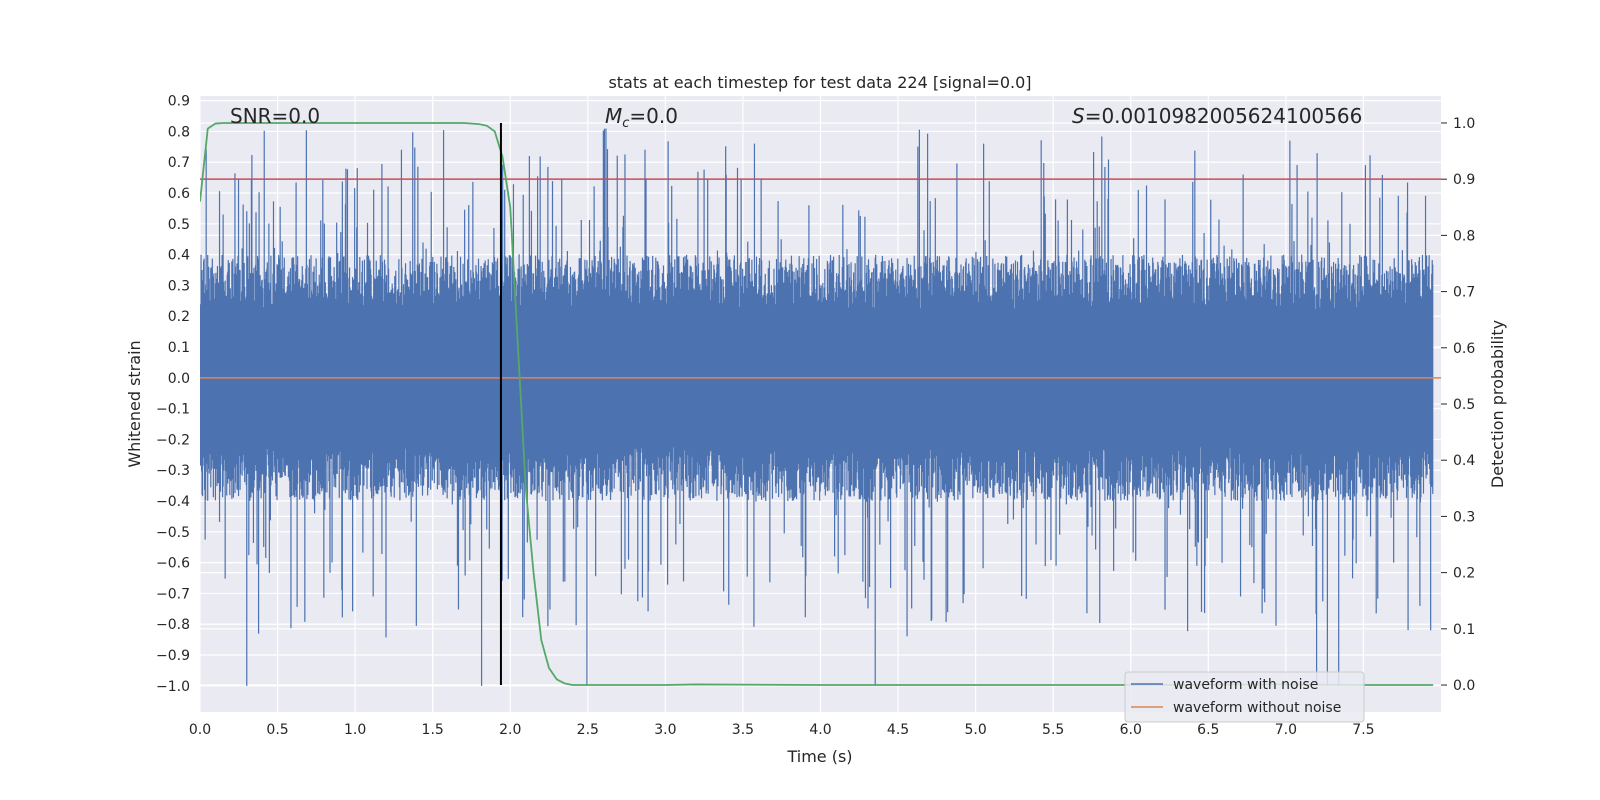 This screenshot has width=1600, height=800. What do you see at coordinates (588, 730) in the screenshot?
I see `x-tick-label: 2.5` at bounding box center [588, 730].